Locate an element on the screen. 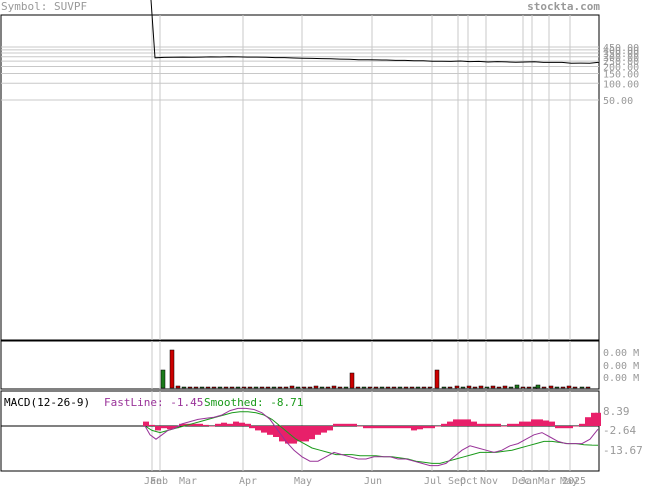  price-tick-label: 250.00 is located at coordinates (621, 62).